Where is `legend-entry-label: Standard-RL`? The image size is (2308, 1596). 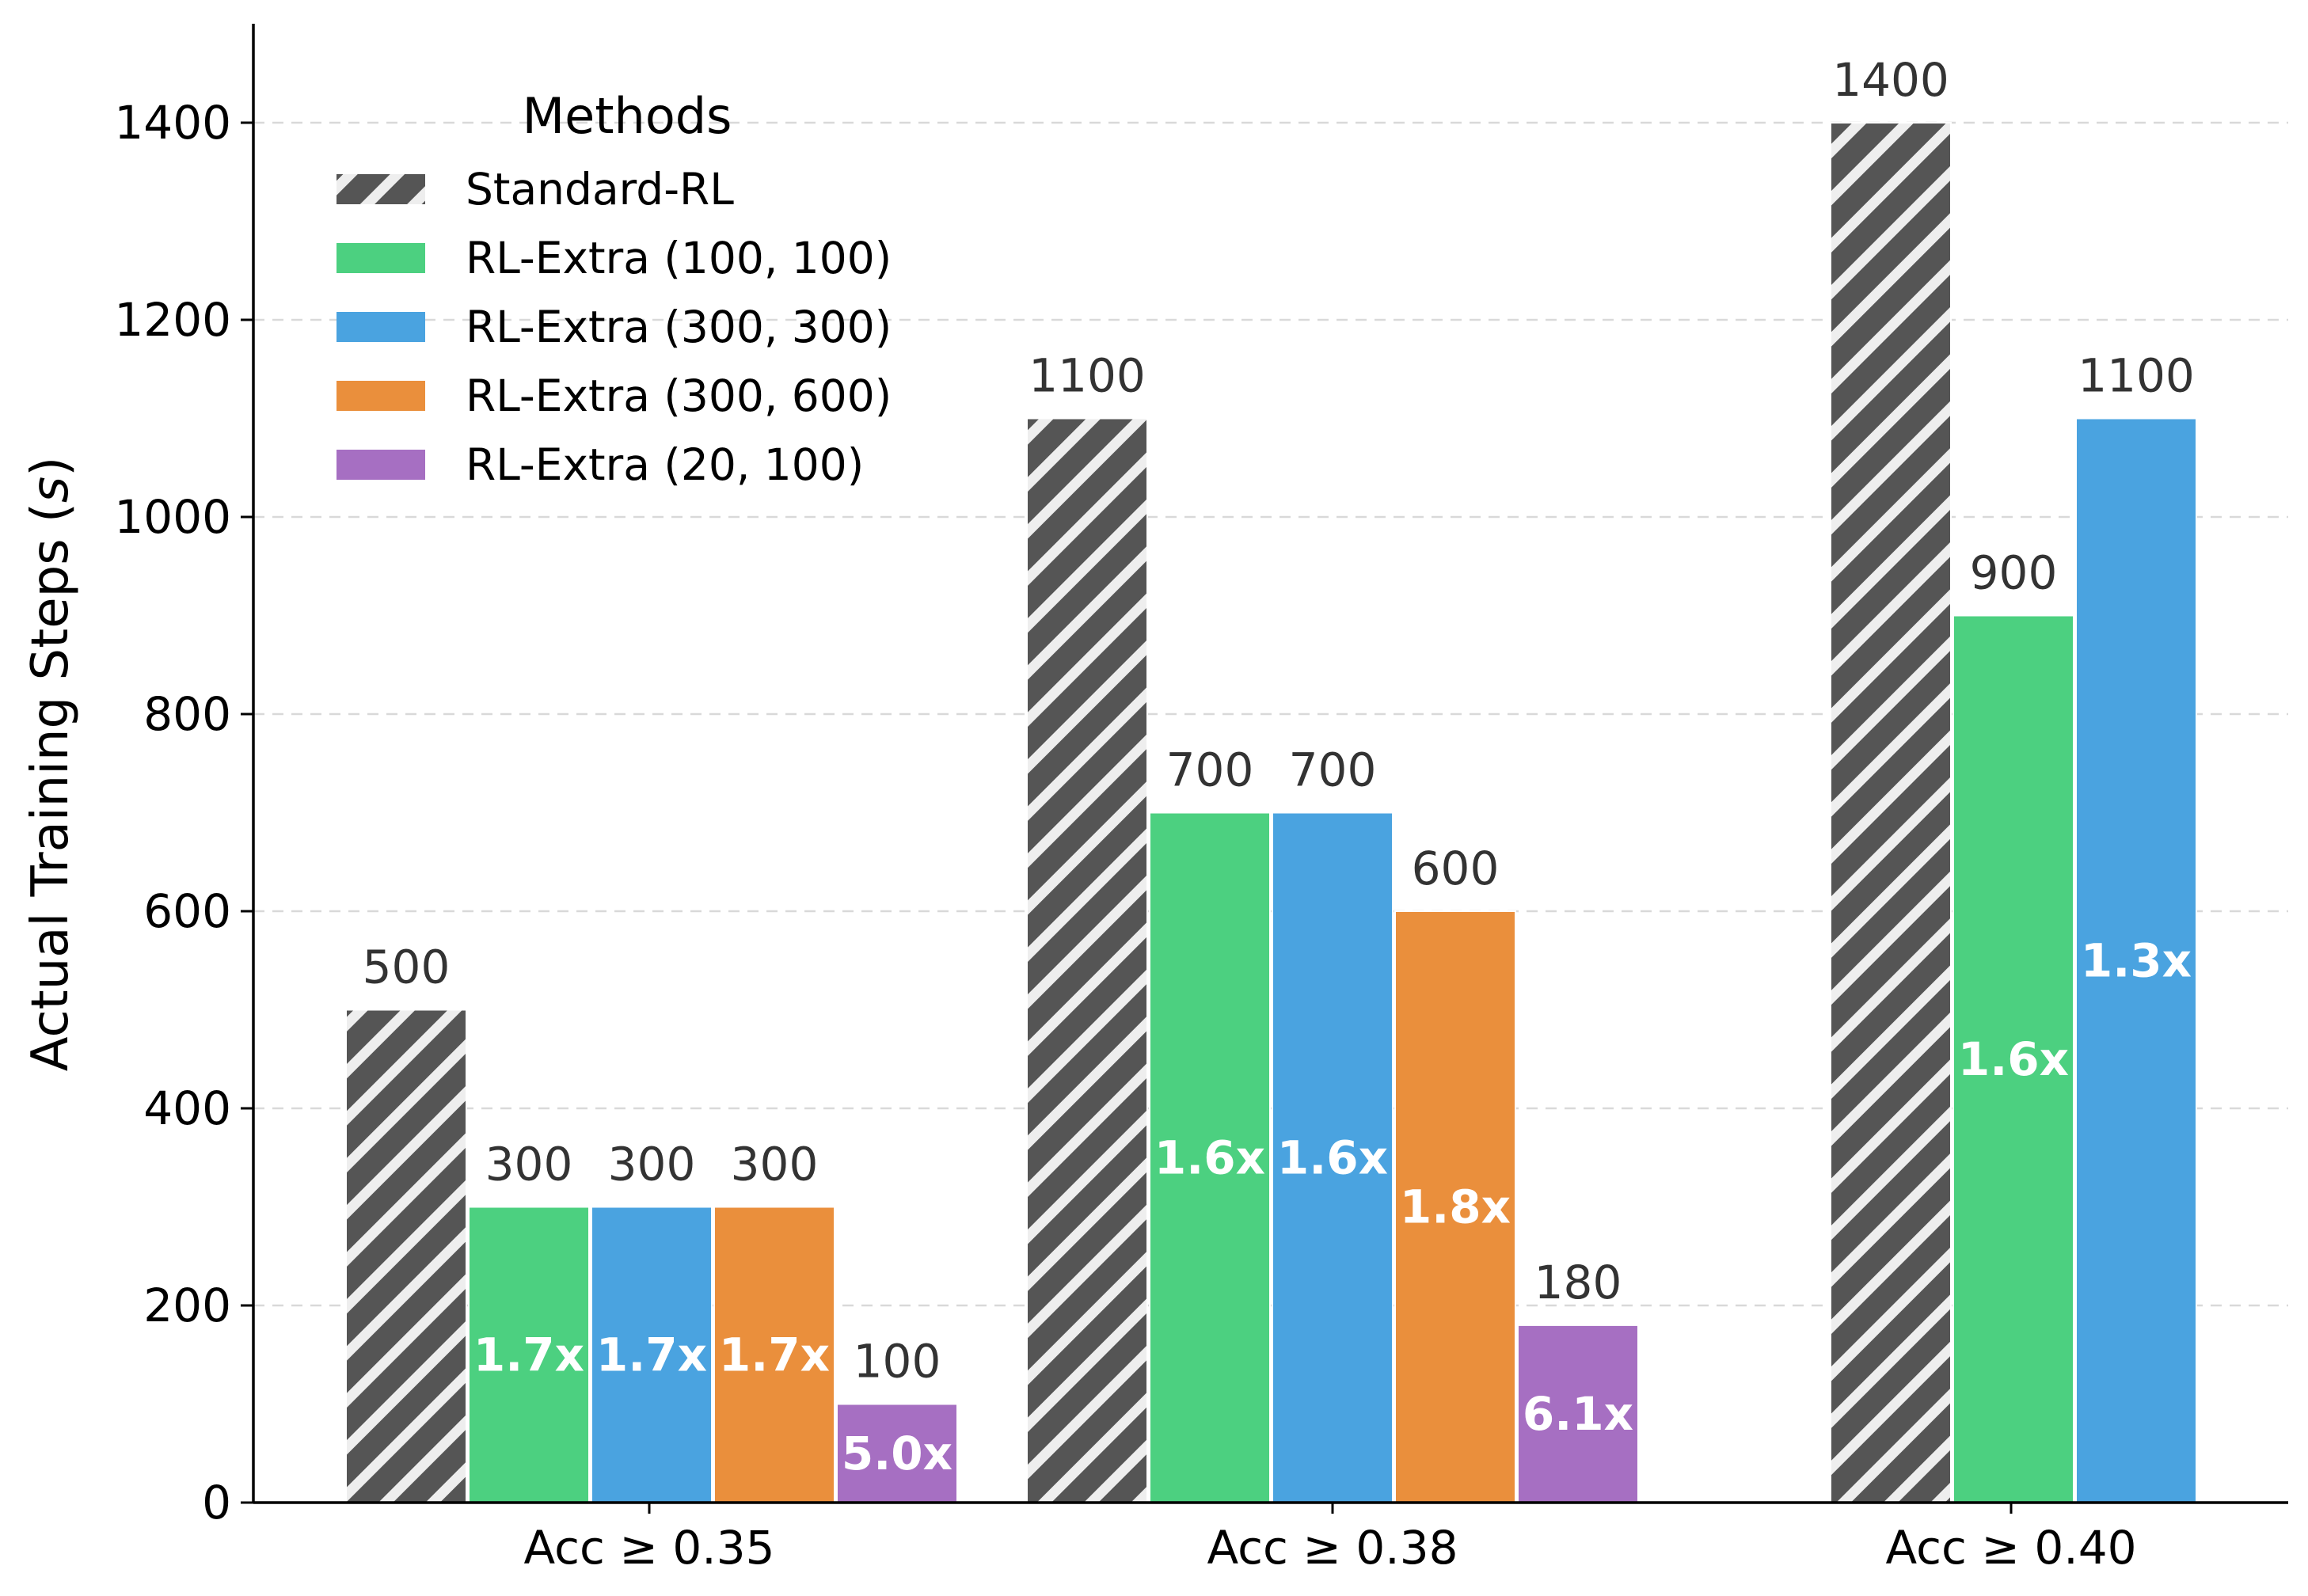 legend-entry-label: Standard-RL is located at coordinates (600, 189).